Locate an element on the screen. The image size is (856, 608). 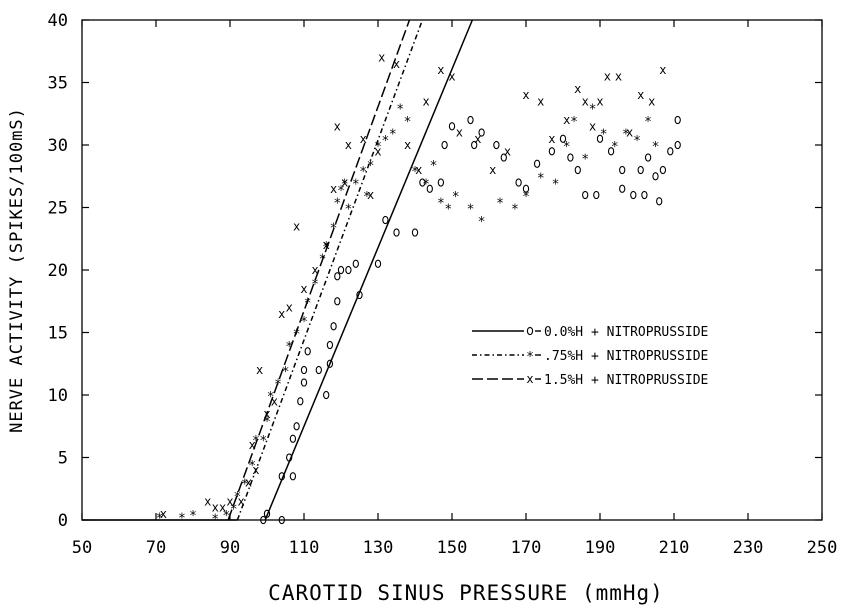
x-tick-label: 150 is located at coordinates (452, 548).